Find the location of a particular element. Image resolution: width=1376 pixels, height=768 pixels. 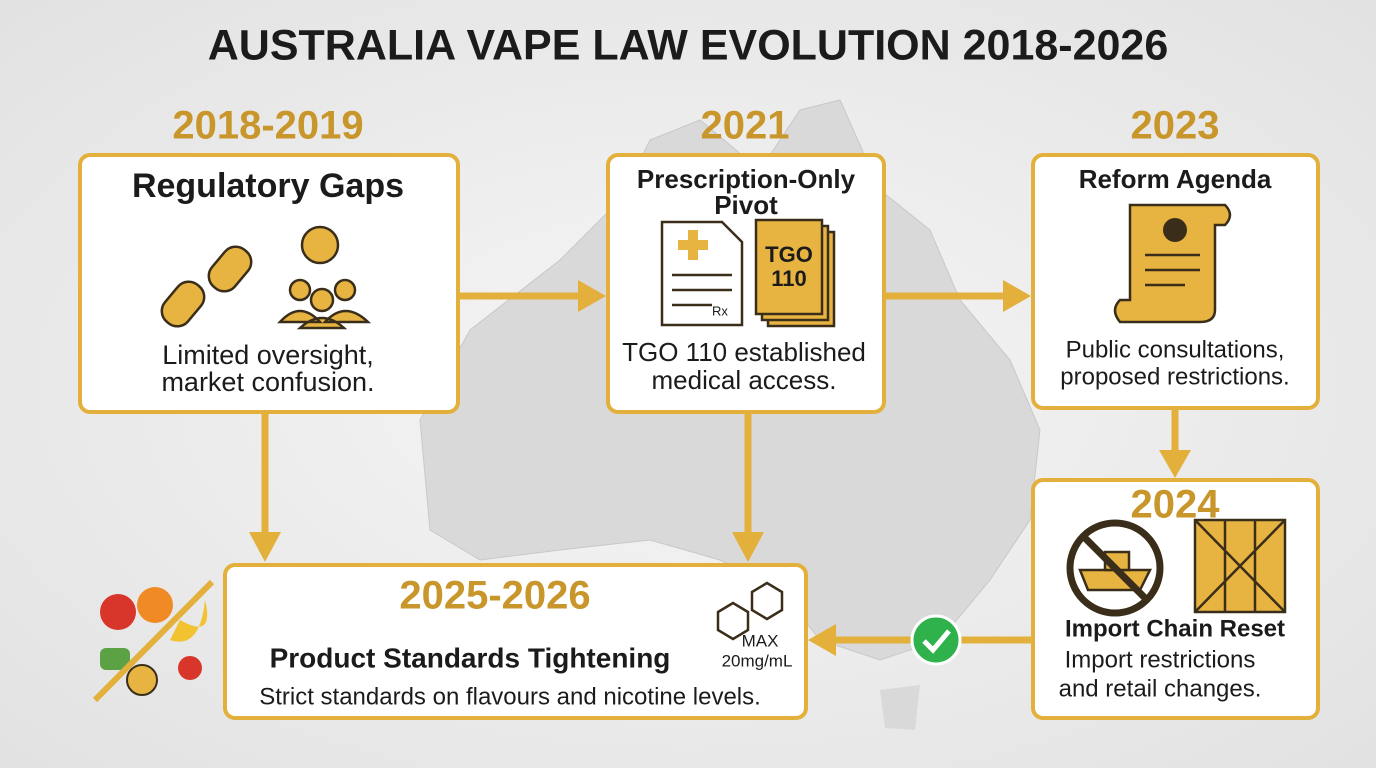

stage-year: 2023 is located at coordinates (1175, 126).